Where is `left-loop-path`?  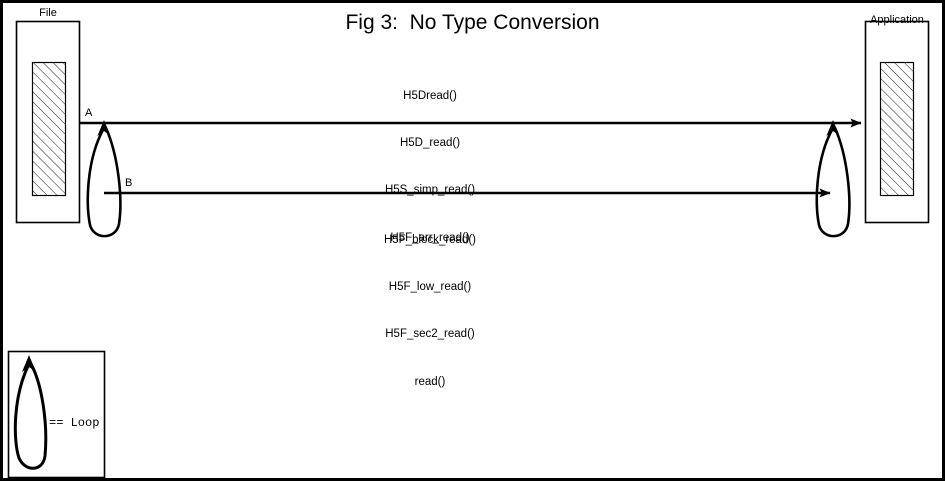 left-loop-path is located at coordinates (104, 182).